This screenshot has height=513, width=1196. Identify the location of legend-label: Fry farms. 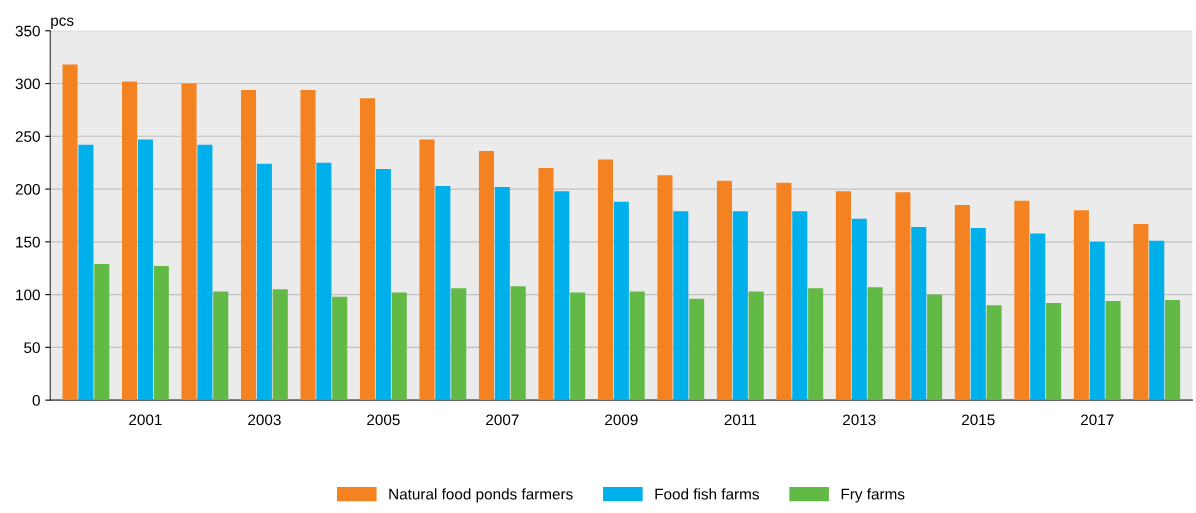
(873, 495).